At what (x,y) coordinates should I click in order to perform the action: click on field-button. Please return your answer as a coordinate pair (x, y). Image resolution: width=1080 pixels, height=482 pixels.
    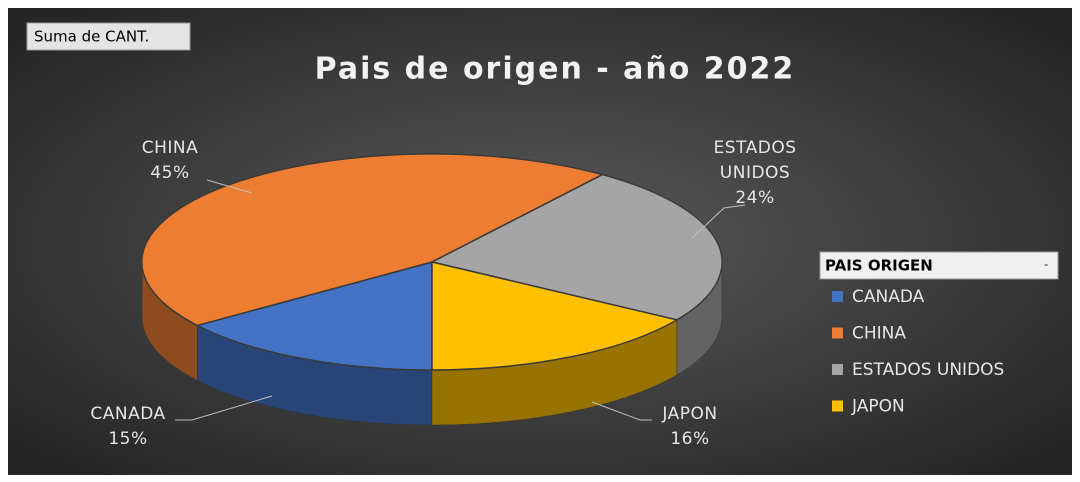
    Looking at the image, I should click on (108, 36).